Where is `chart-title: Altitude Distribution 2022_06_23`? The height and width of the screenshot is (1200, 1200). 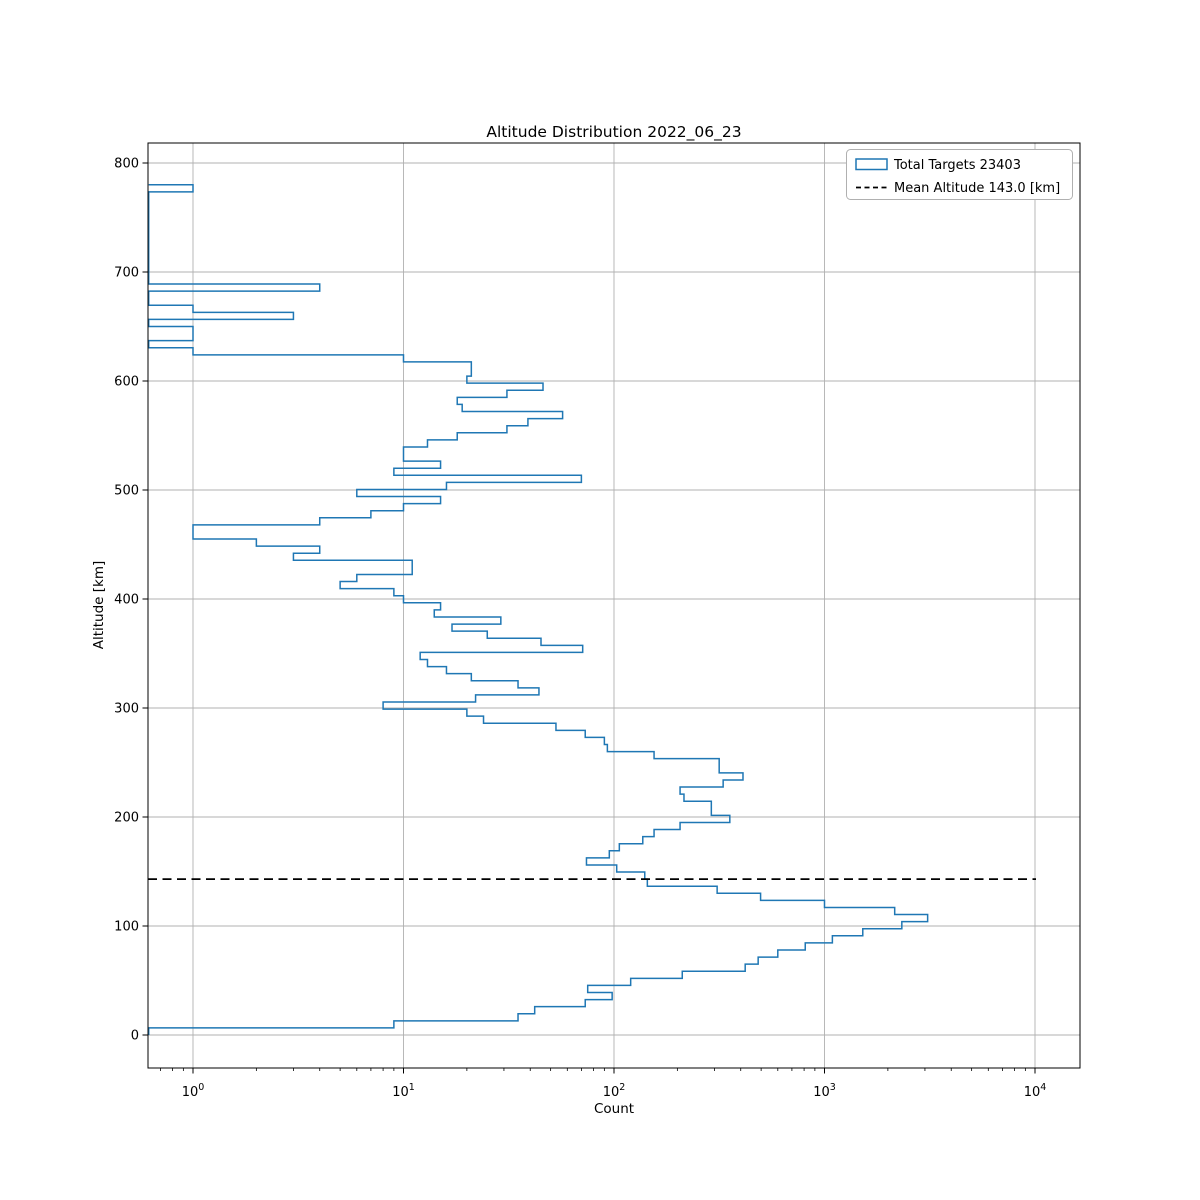
chart-title: Altitude Distribution 2022_06_23 is located at coordinates (613, 132).